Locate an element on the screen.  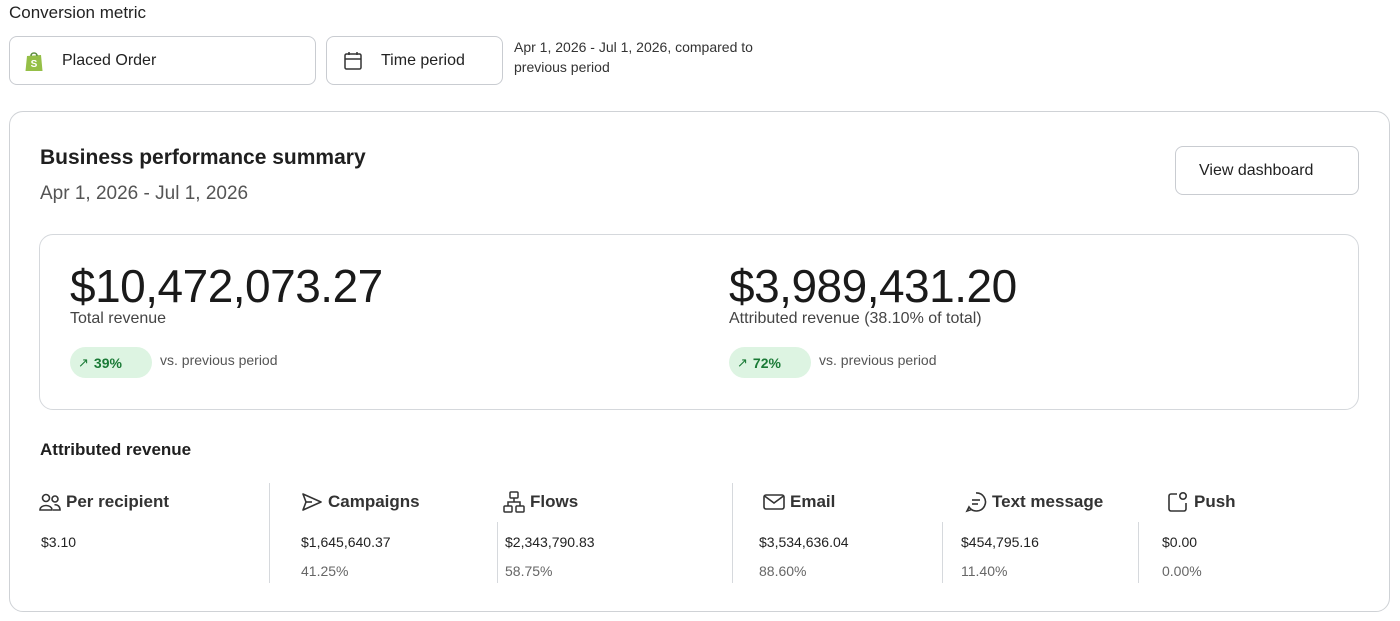
metric-campaigns: Campaigns $1,645,640.37 41.25% is located at coordinates (360, 530).